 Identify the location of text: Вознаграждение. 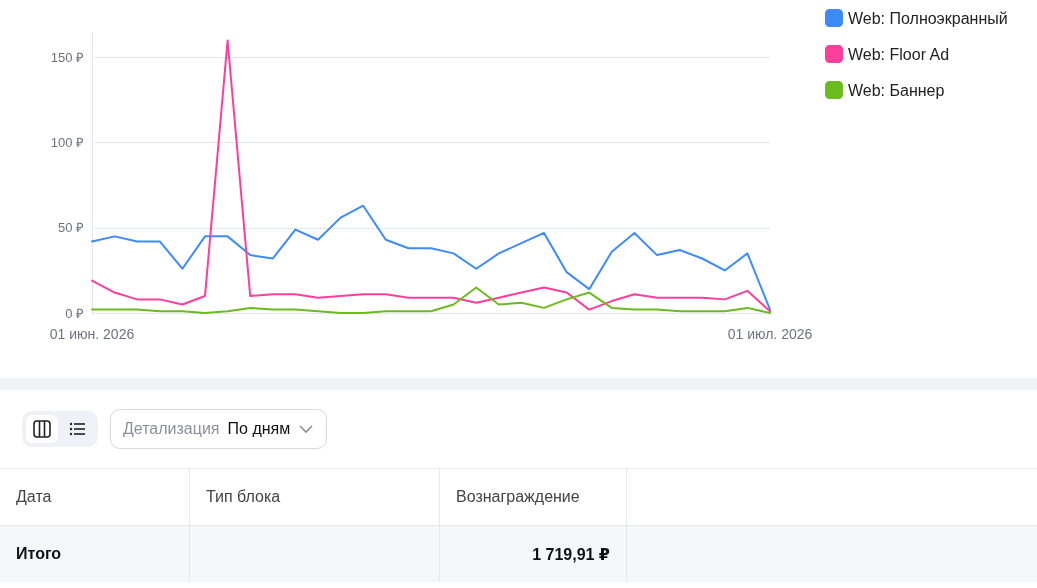
(533, 497).